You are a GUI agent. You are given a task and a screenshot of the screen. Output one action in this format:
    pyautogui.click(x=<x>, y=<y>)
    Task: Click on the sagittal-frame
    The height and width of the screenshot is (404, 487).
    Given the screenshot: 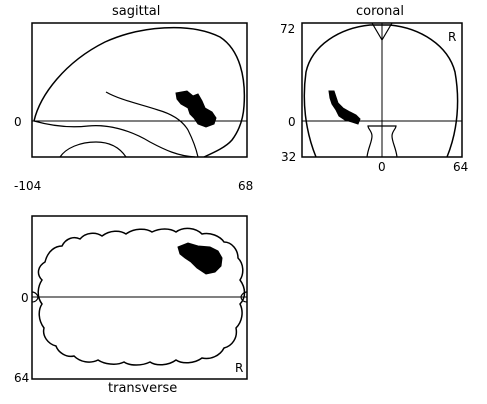 What is the action you would take?
    pyautogui.click(x=139, y=90)
    